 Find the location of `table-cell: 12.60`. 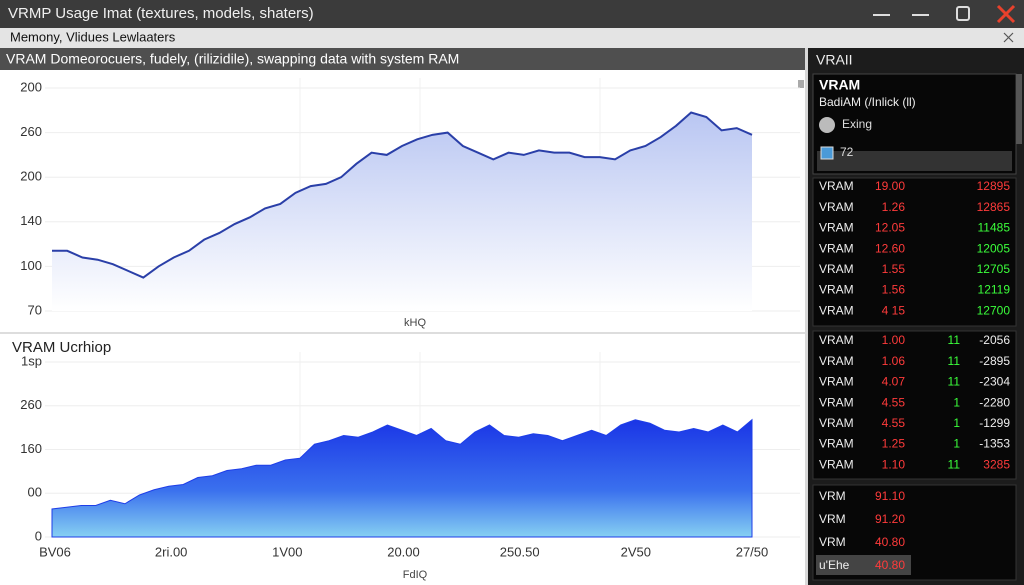

table-cell: 12.60 is located at coordinates (890, 248).